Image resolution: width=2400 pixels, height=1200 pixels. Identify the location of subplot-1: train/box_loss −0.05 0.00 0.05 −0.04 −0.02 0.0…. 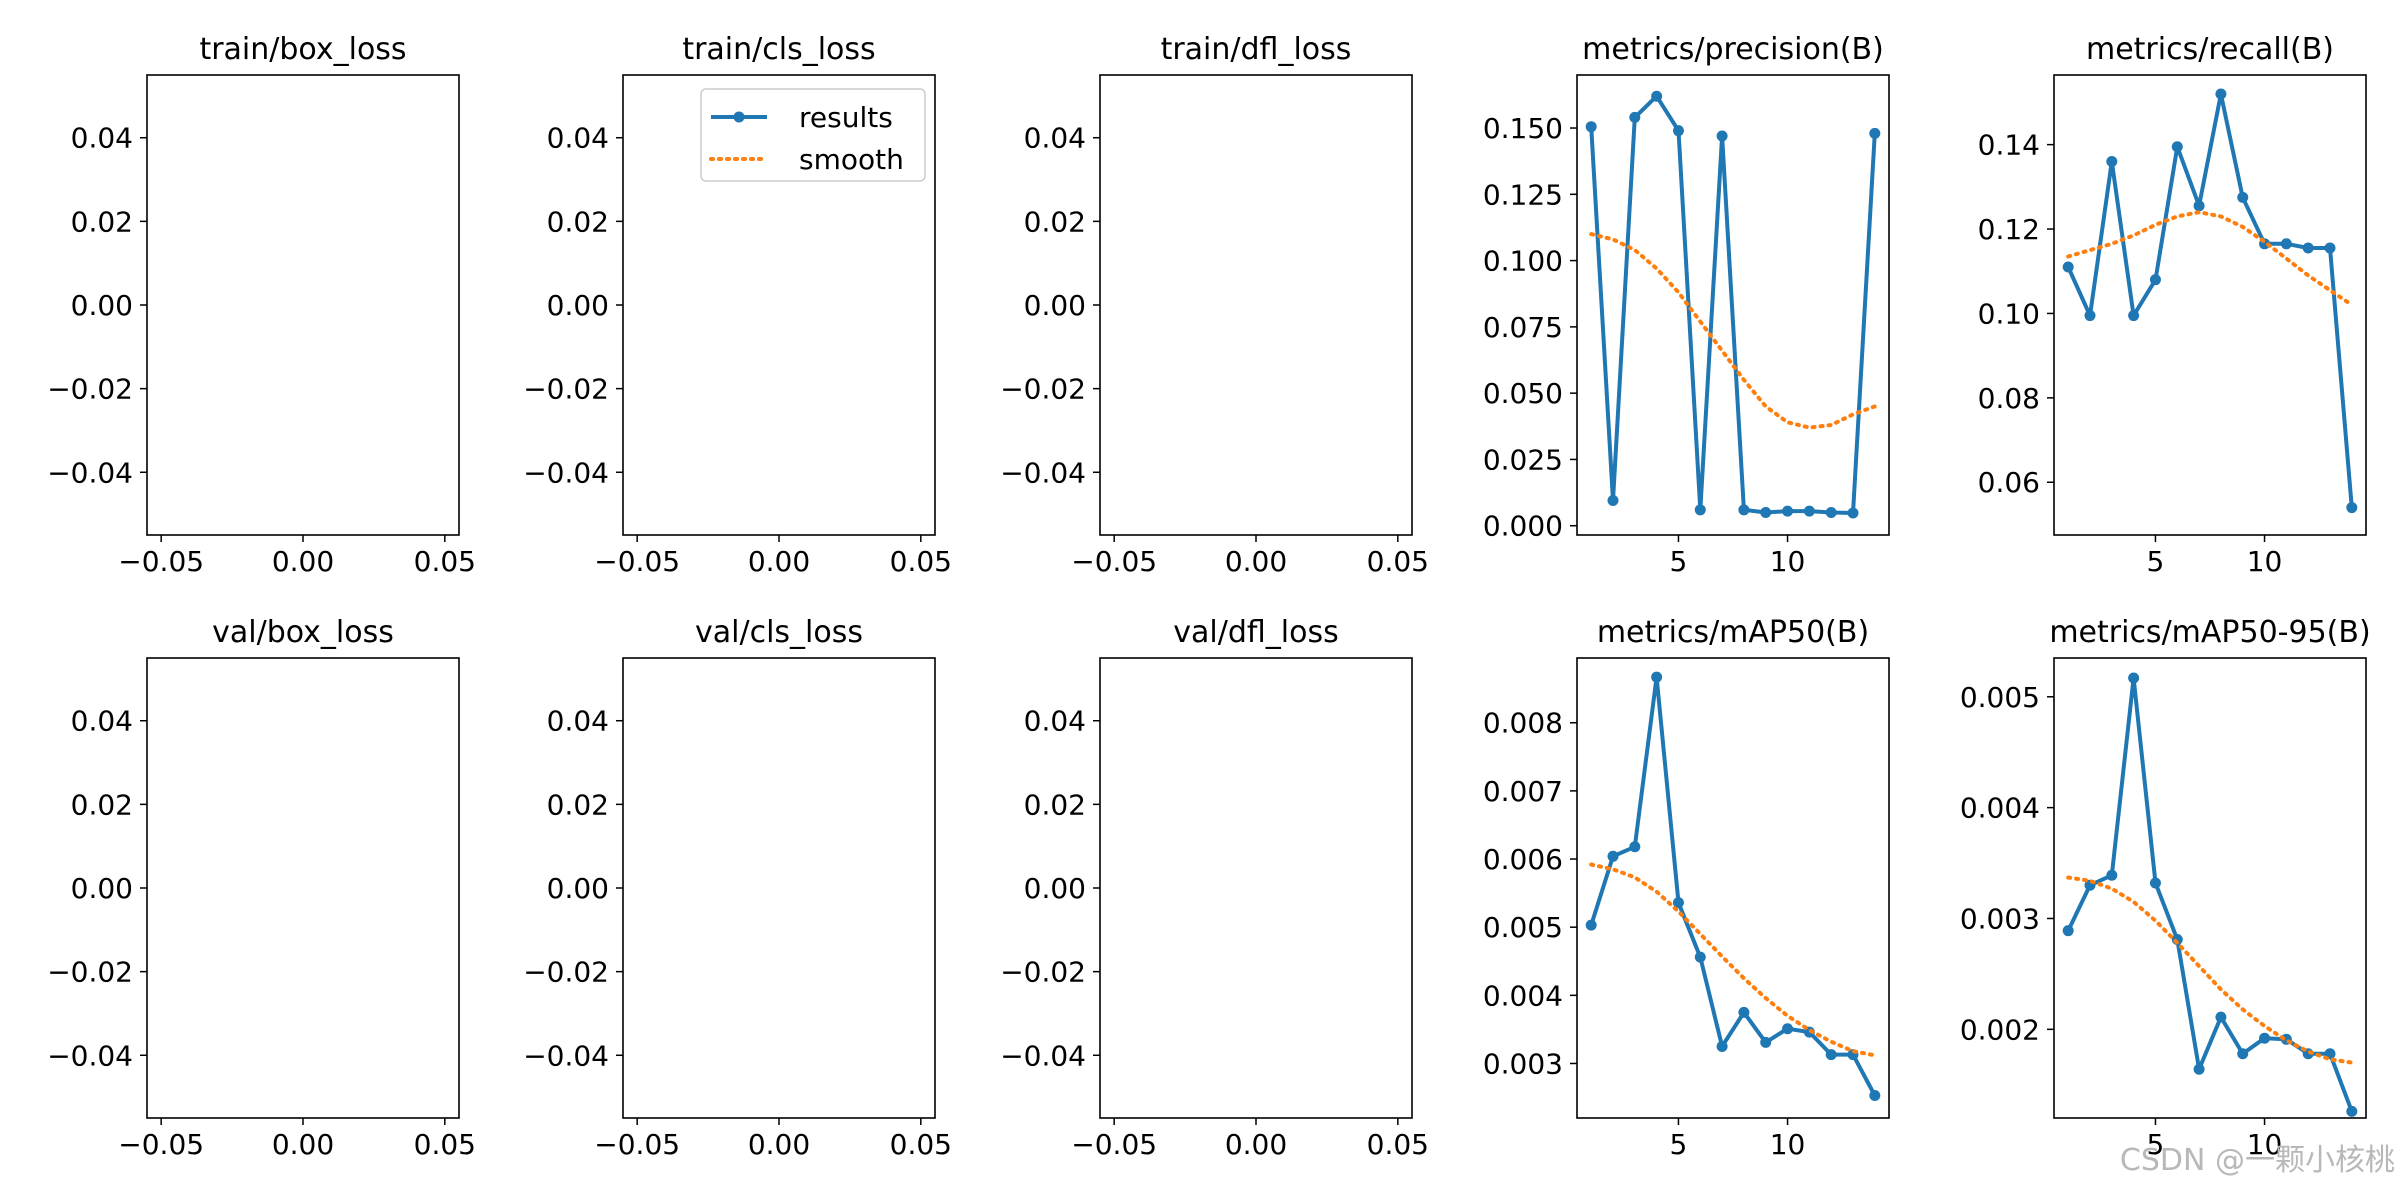
(261, 305).